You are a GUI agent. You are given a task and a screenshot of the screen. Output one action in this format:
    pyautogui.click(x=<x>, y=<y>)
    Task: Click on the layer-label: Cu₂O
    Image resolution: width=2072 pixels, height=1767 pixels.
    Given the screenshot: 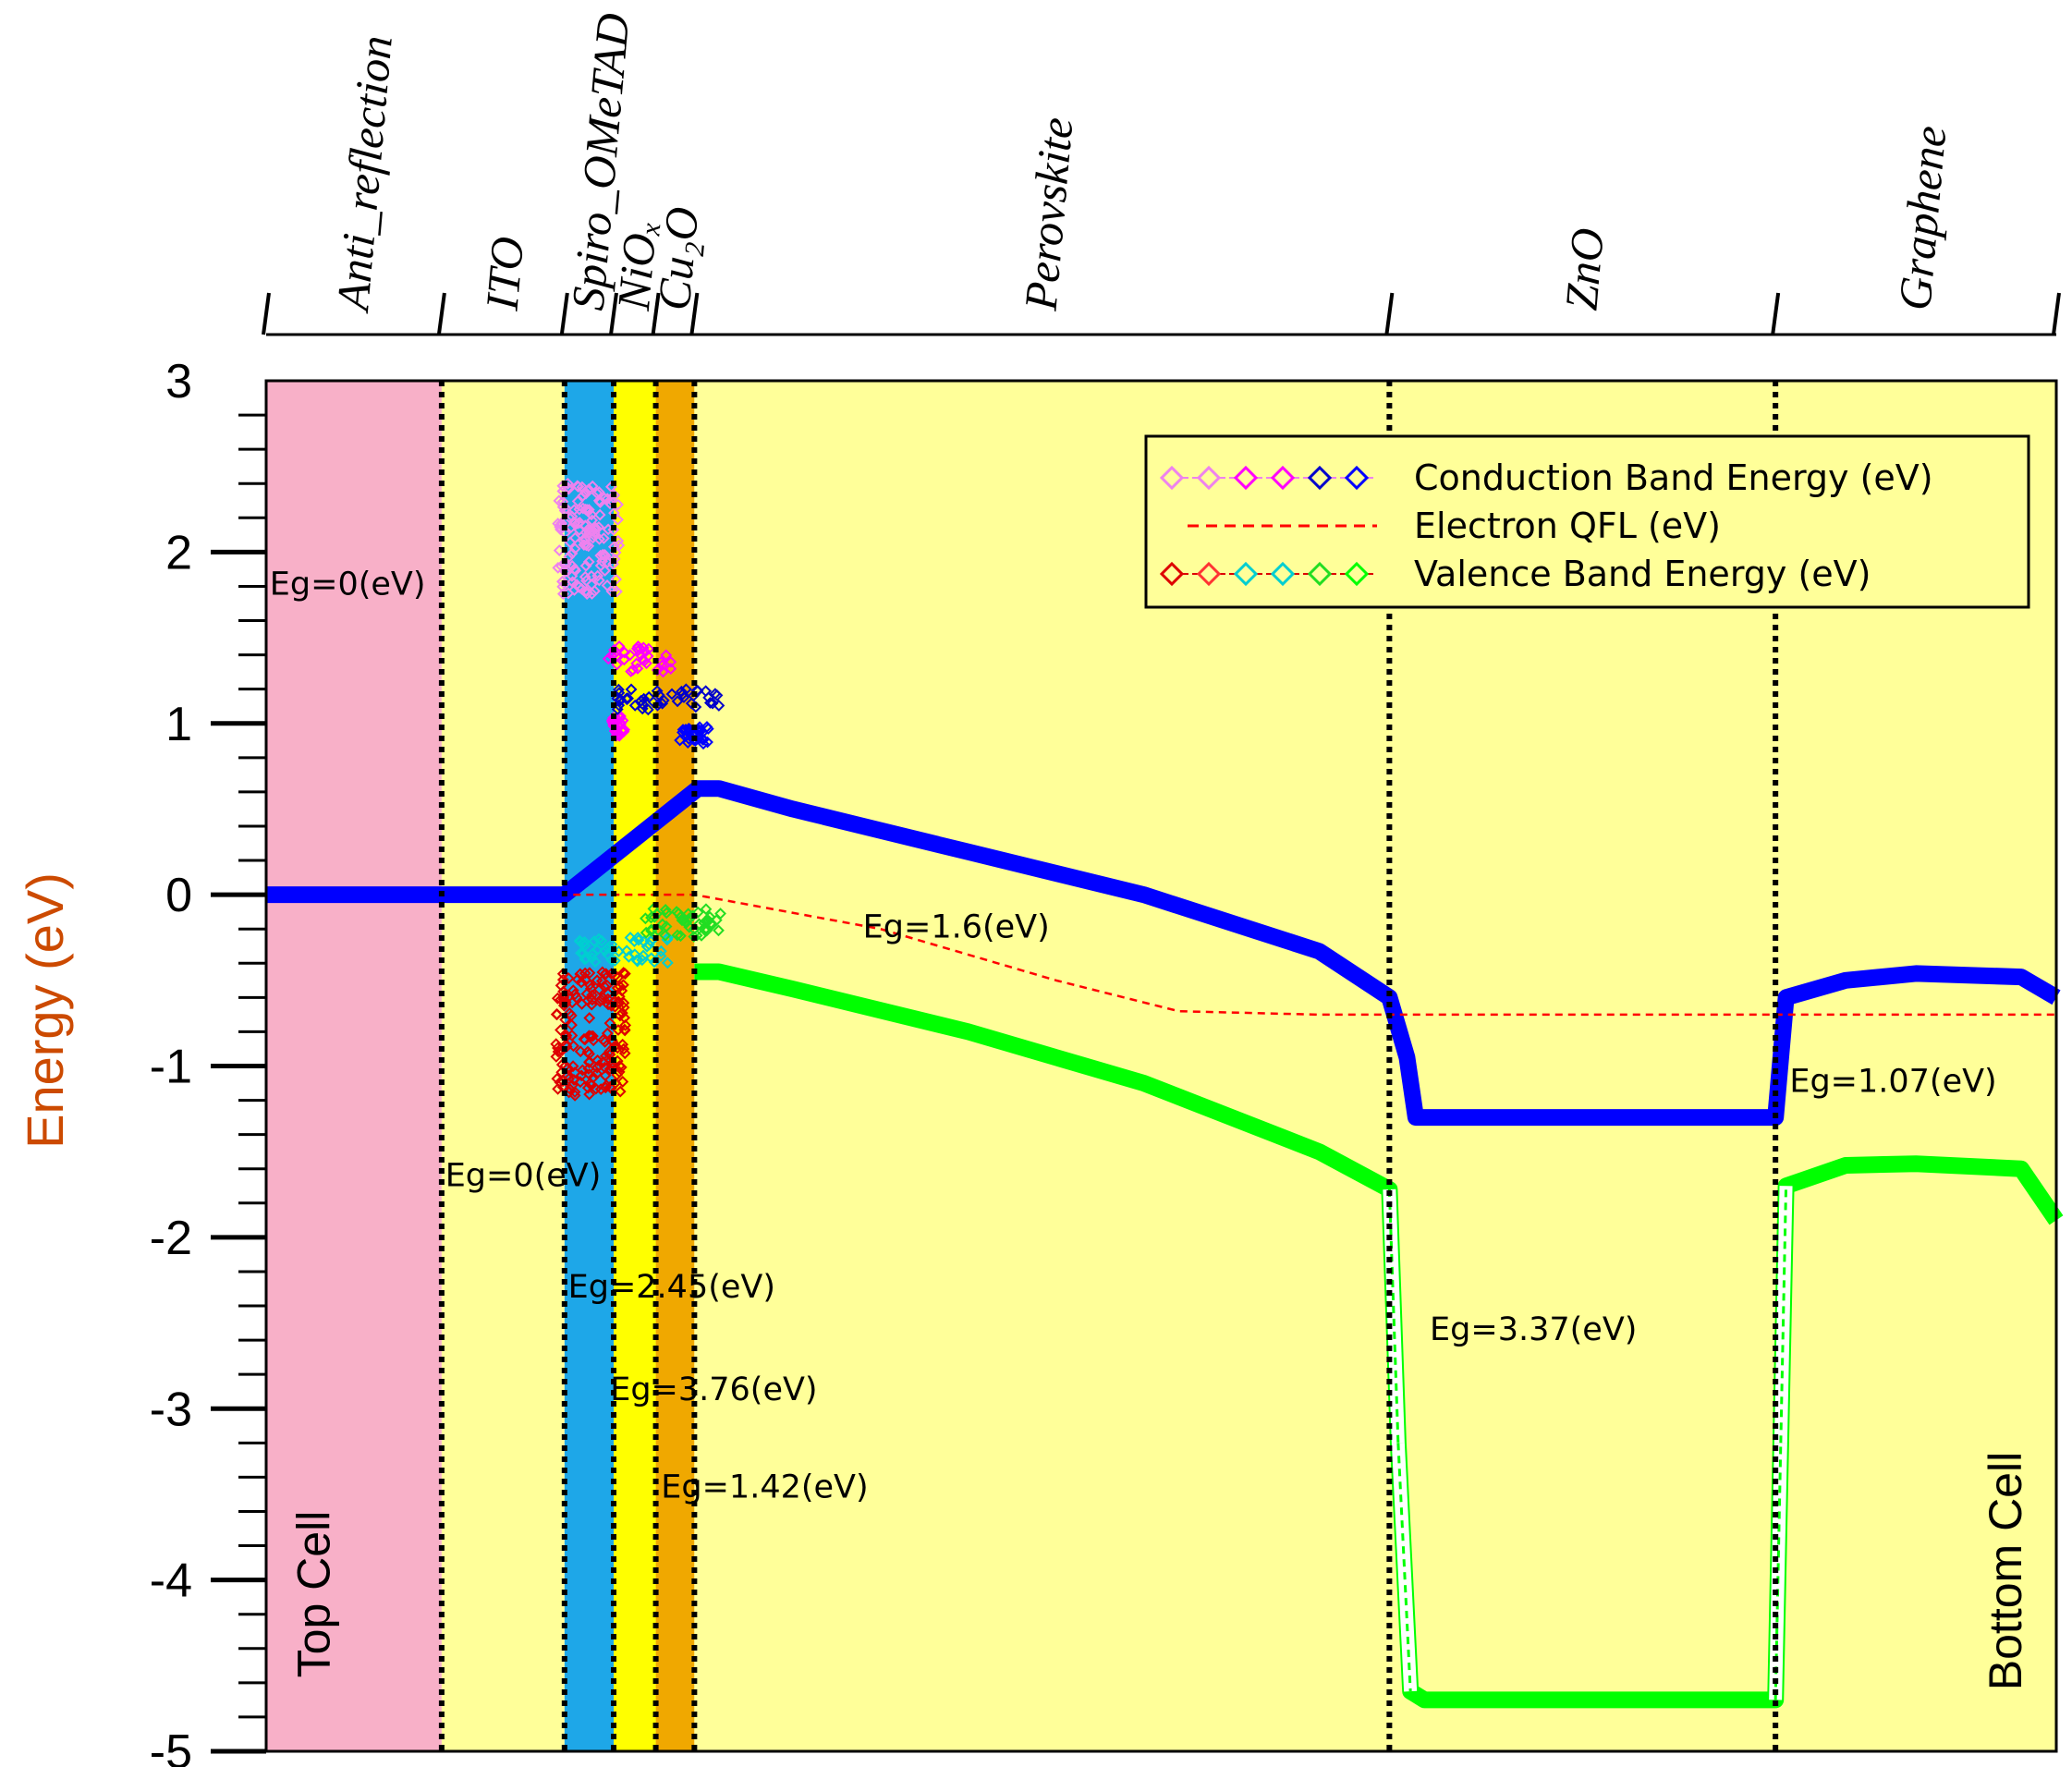 What is the action you would take?
    pyautogui.click(x=678, y=258)
    